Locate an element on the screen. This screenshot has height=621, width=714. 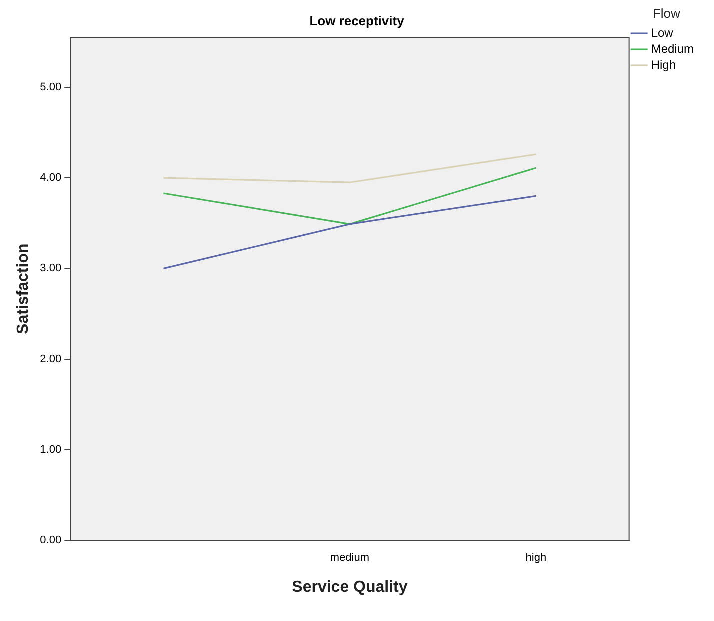
y-tick-label: 0.00 is located at coordinates (51, 540).